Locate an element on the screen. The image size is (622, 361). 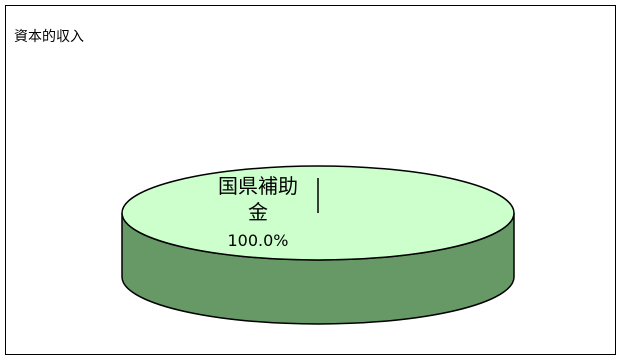
pie-label-line-2: 金 is located at coordinates (258, 212).